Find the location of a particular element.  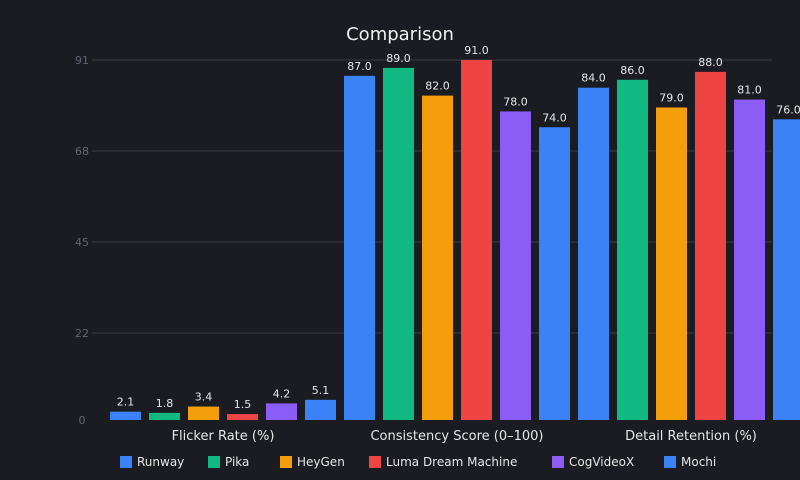

legend-label: CogVideoX is located at coordinates (601, 462).